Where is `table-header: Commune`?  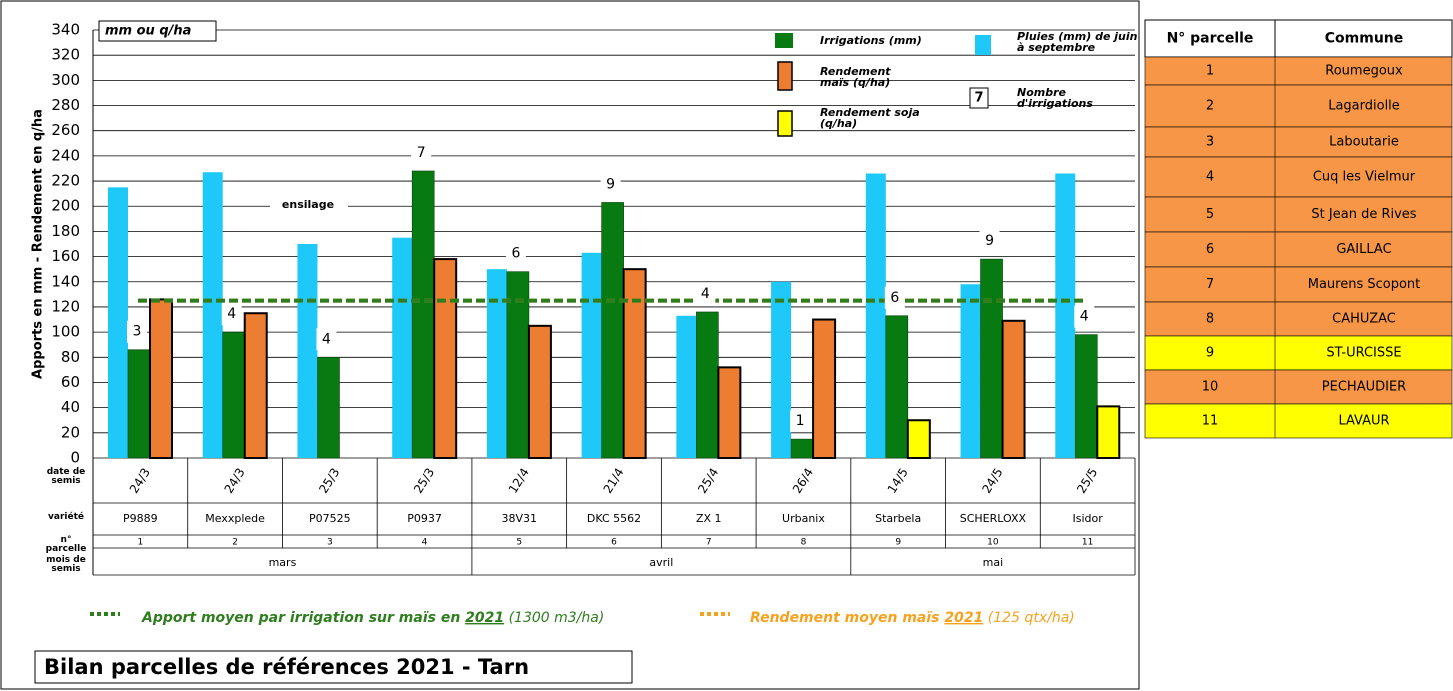 table-header: Commune is located at coordinates (1364, 39).